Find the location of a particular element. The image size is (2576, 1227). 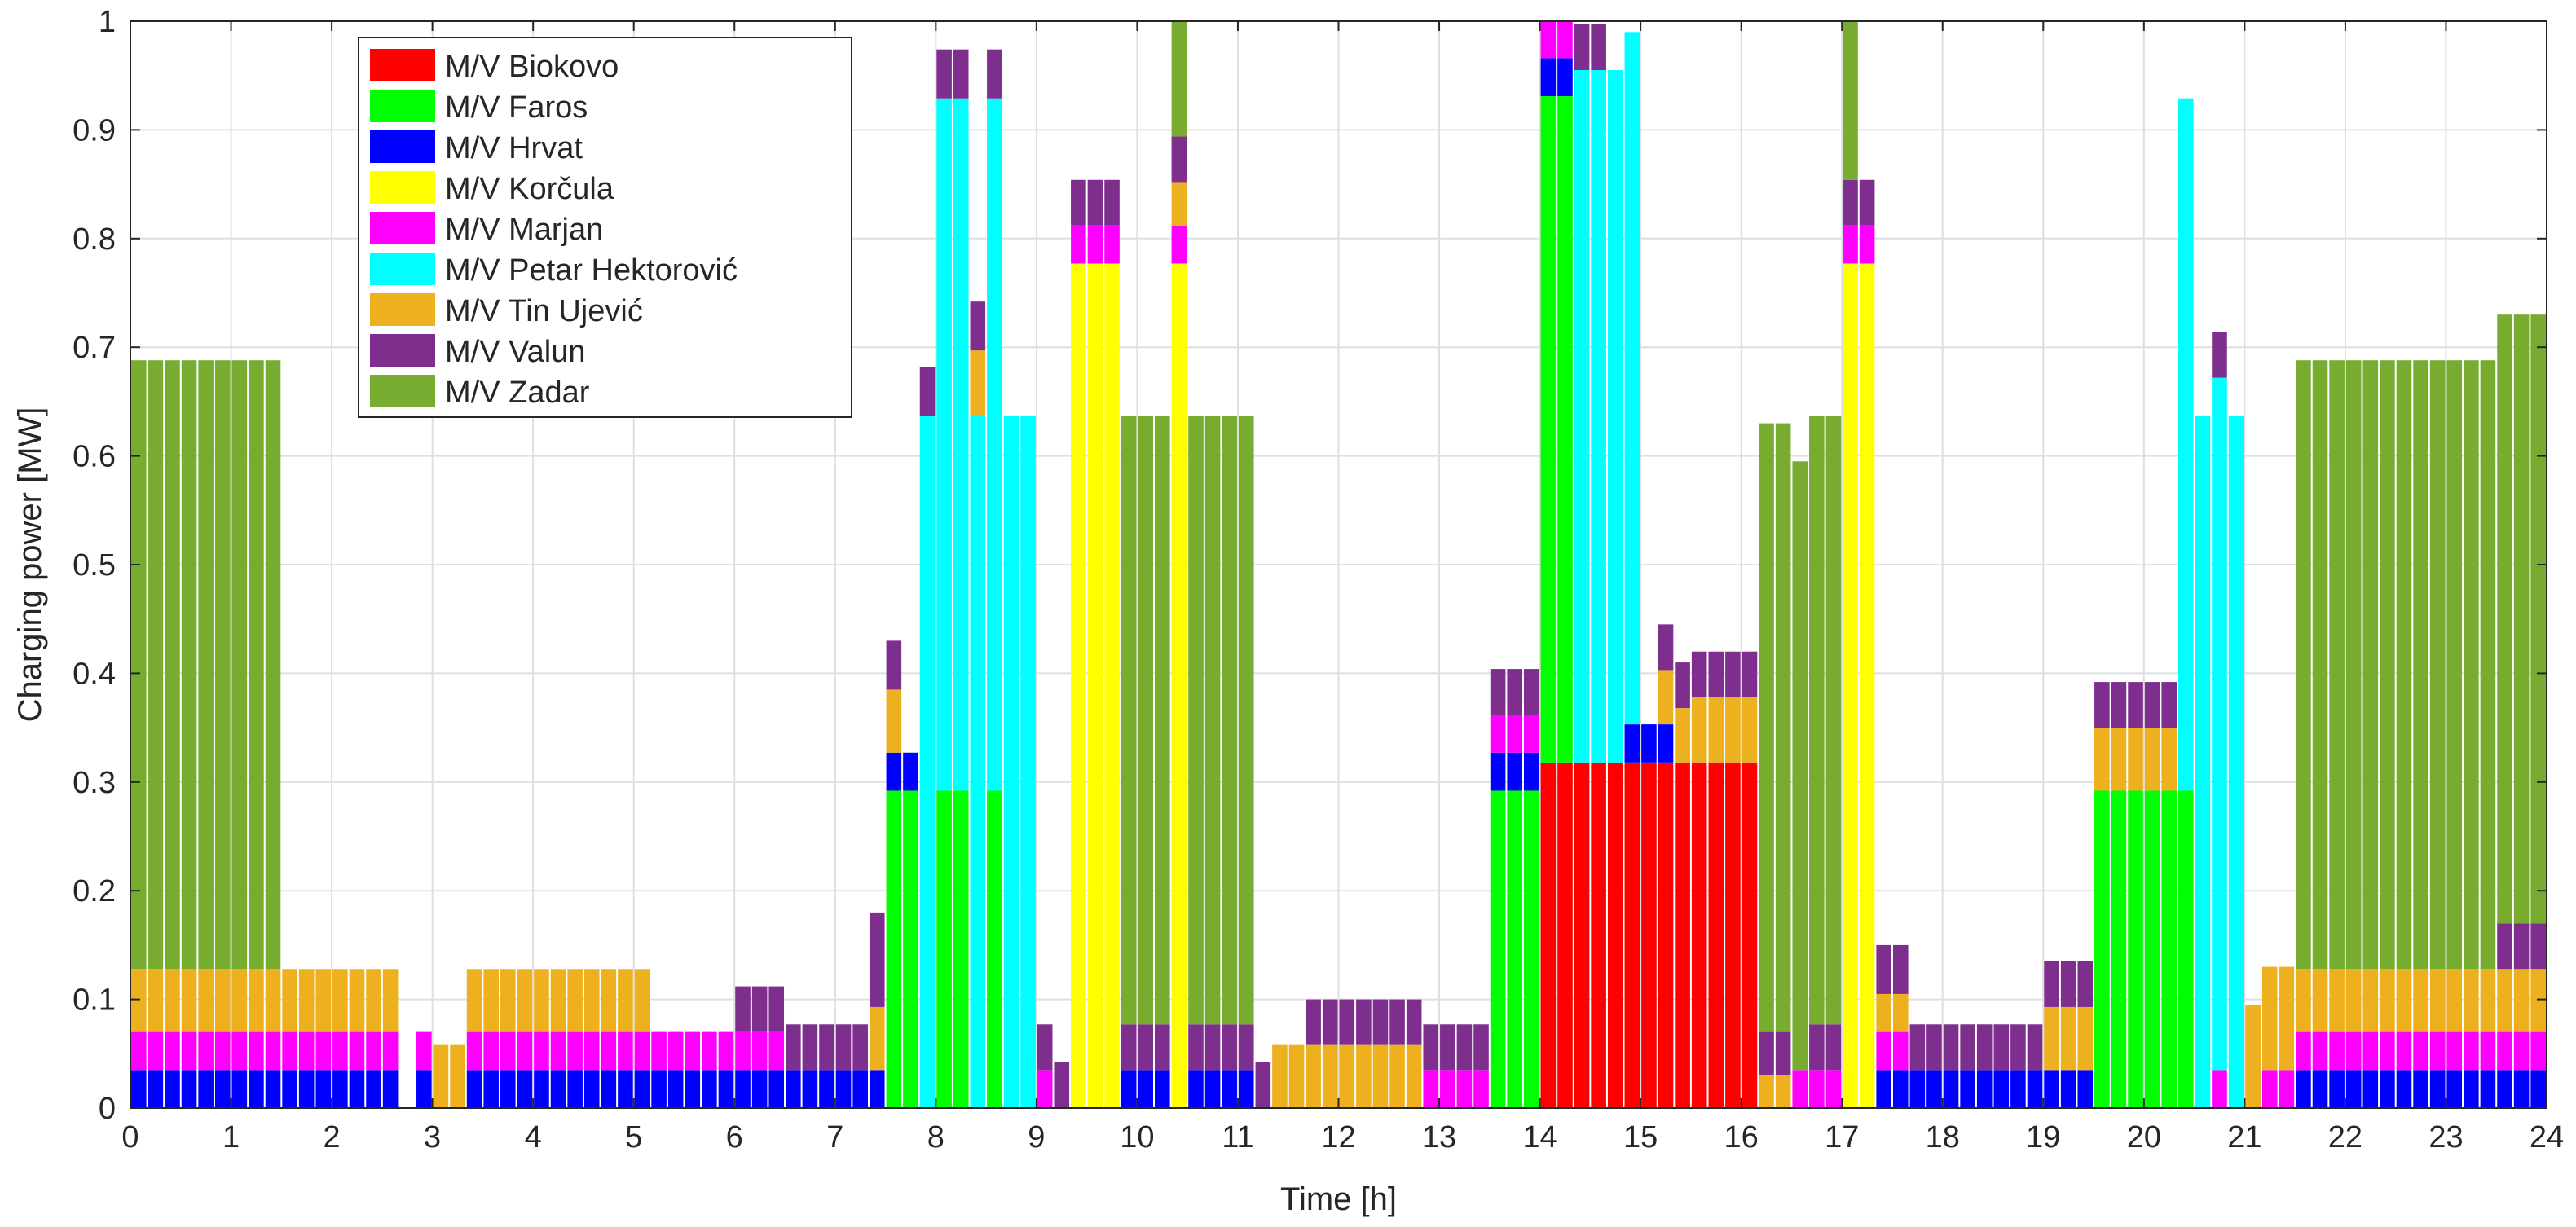

x-tick-label: 6 is located at coordinates (735, 1137).